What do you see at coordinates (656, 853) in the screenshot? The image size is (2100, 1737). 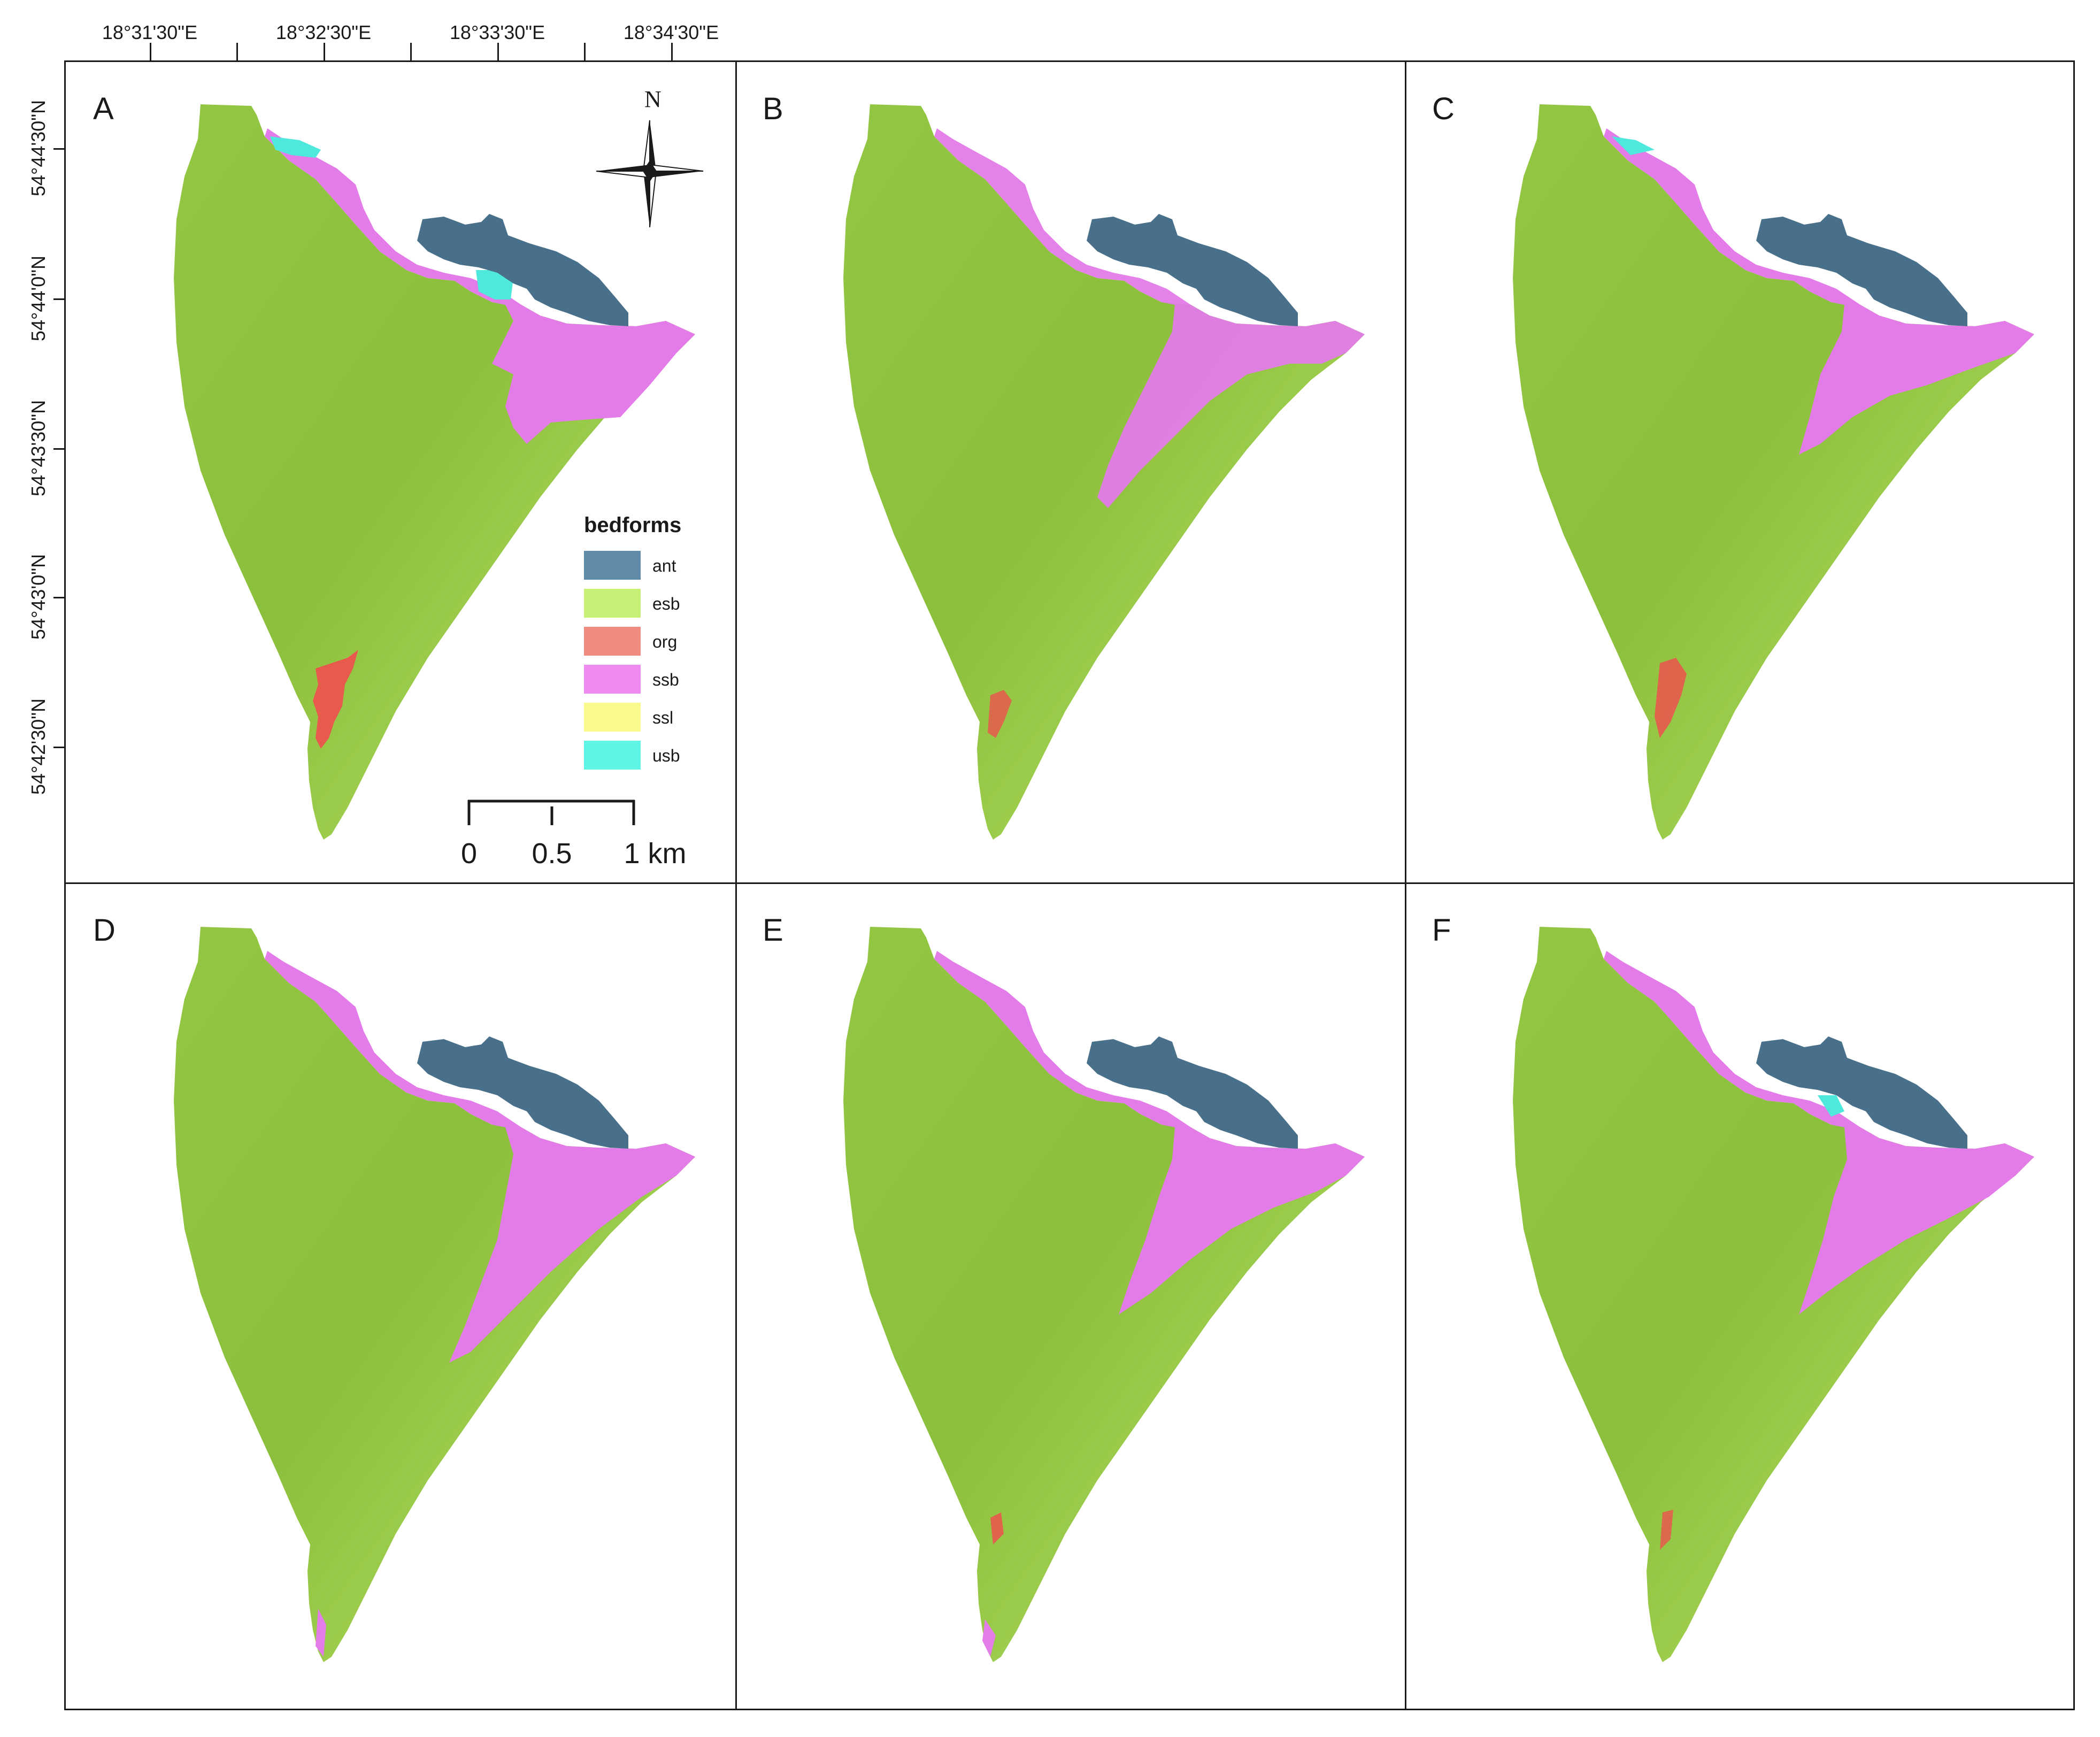 I see `scale-label: 1 km` at bounding box center [656, 853].